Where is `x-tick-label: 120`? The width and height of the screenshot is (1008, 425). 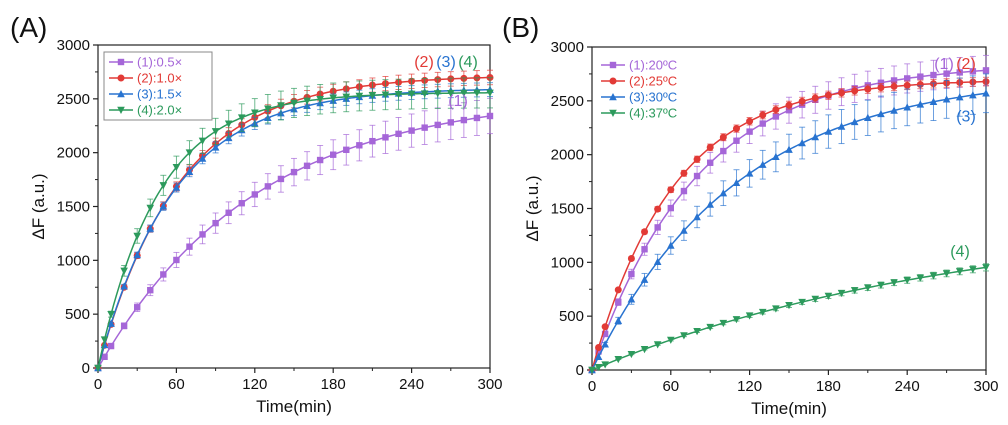
x-tick-label: 120 is located at coordinates (254, 384).